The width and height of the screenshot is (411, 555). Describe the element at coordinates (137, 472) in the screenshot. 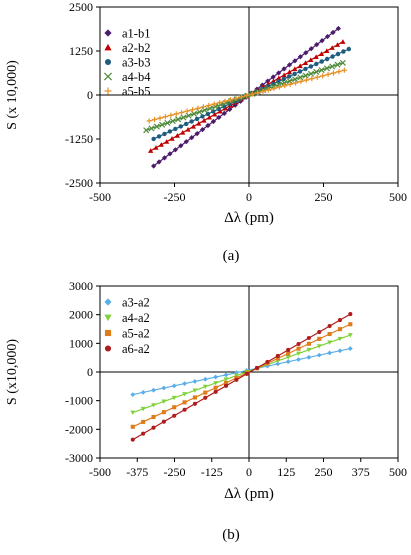

I see `x-tick-label: -375` at that location.